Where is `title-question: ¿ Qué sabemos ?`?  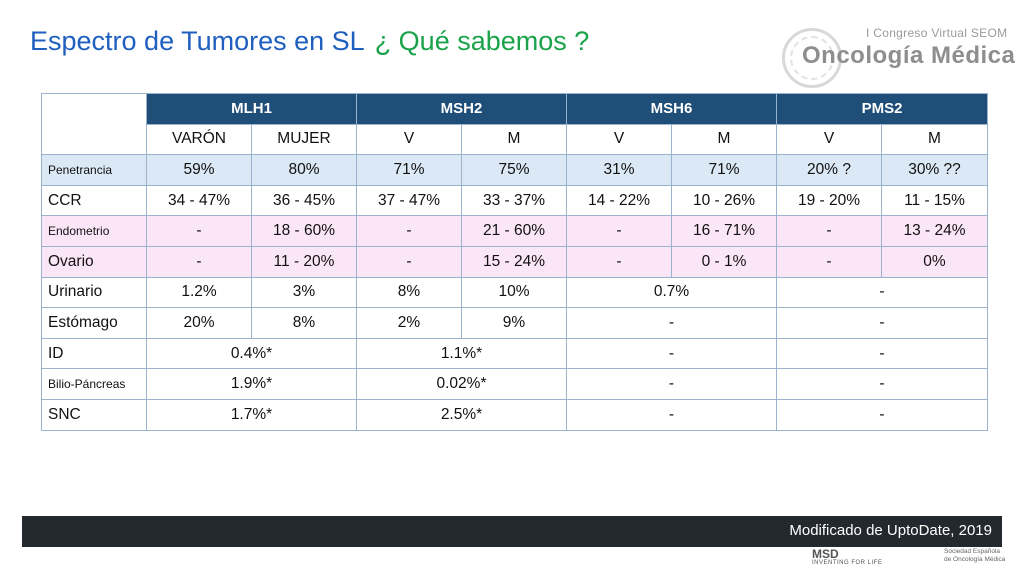
title-question: ¿ Qué sabemos ? is located at coordinates (482, 41).